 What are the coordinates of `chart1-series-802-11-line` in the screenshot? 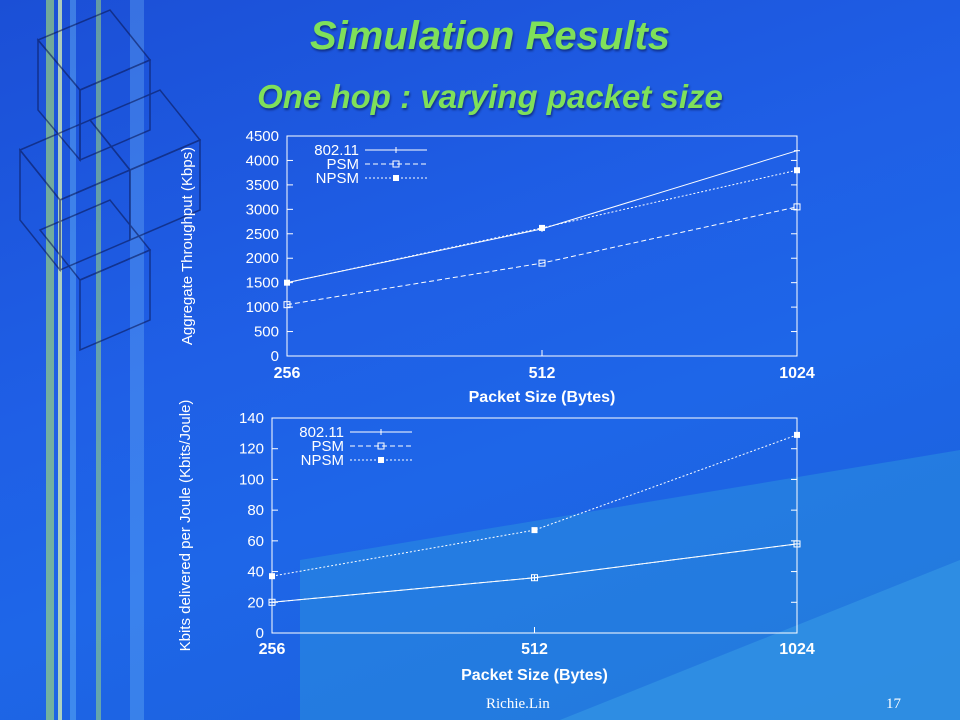 It's located at (534, 573).